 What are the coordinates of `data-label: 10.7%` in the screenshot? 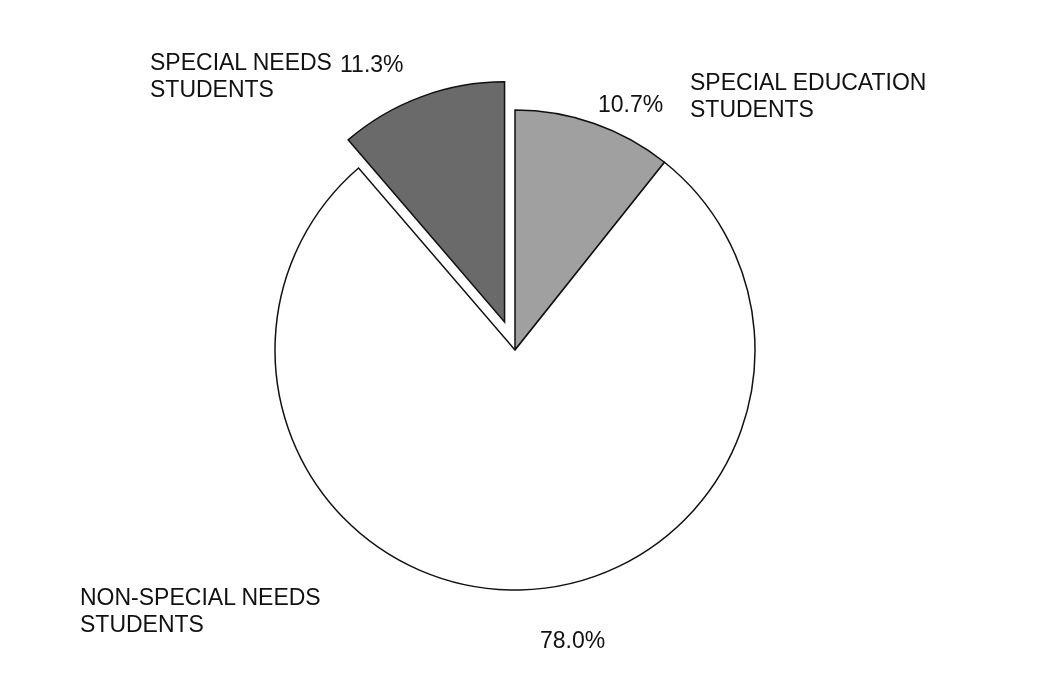 It's located at (631, 104).